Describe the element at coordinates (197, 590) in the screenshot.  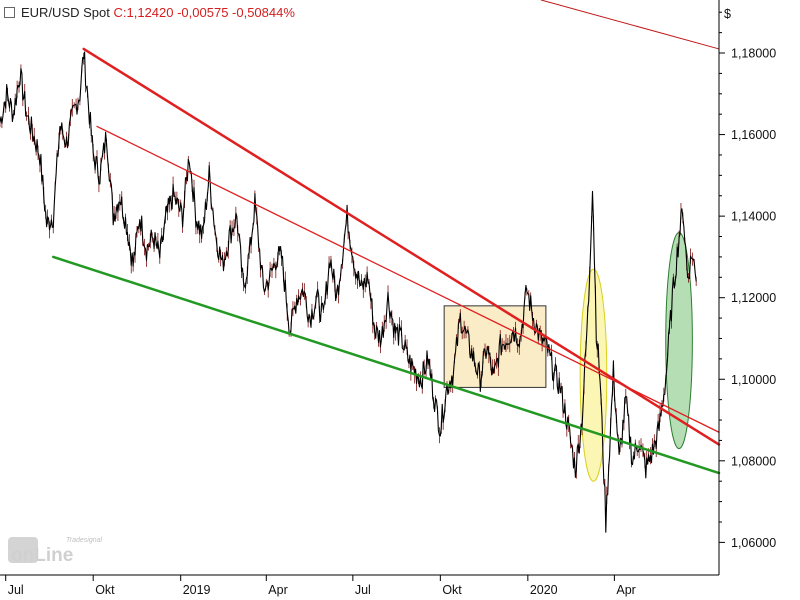
I see `x-tick-label: 2019` at that location.